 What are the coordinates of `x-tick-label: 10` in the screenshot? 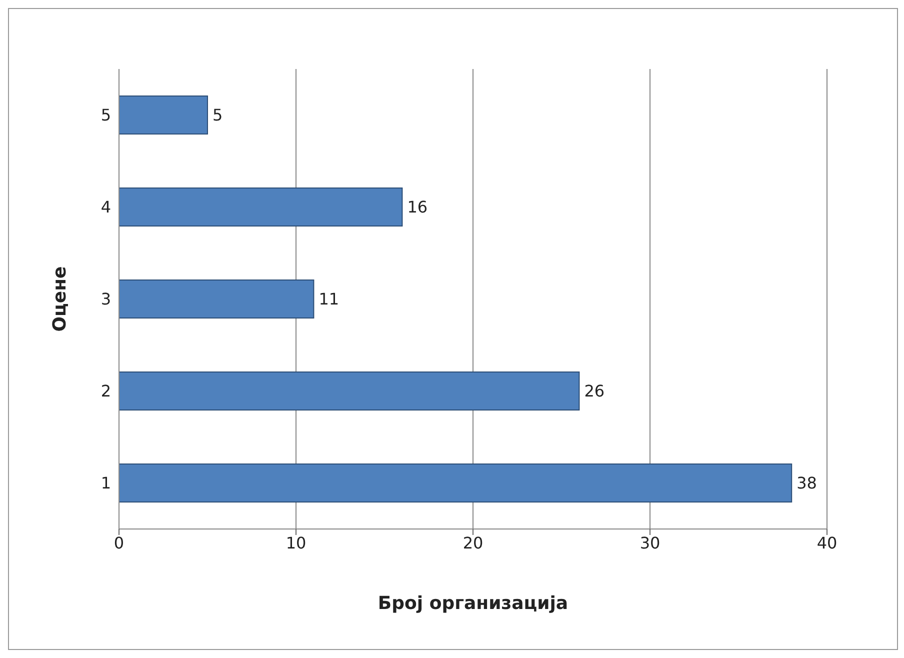 It's located at (296, 542).